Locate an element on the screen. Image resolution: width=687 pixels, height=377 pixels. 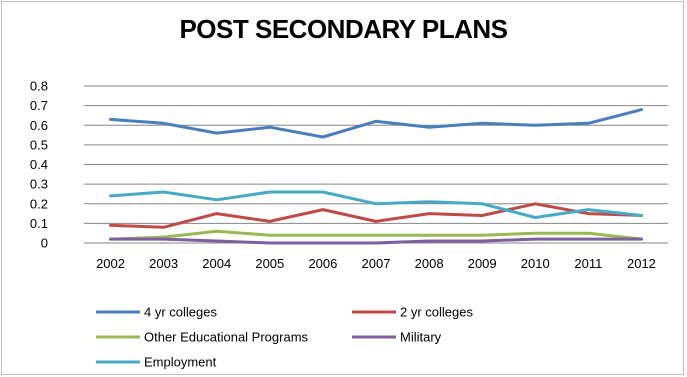
y-tick-label: 0.1 is located at coordinates (39, 223).